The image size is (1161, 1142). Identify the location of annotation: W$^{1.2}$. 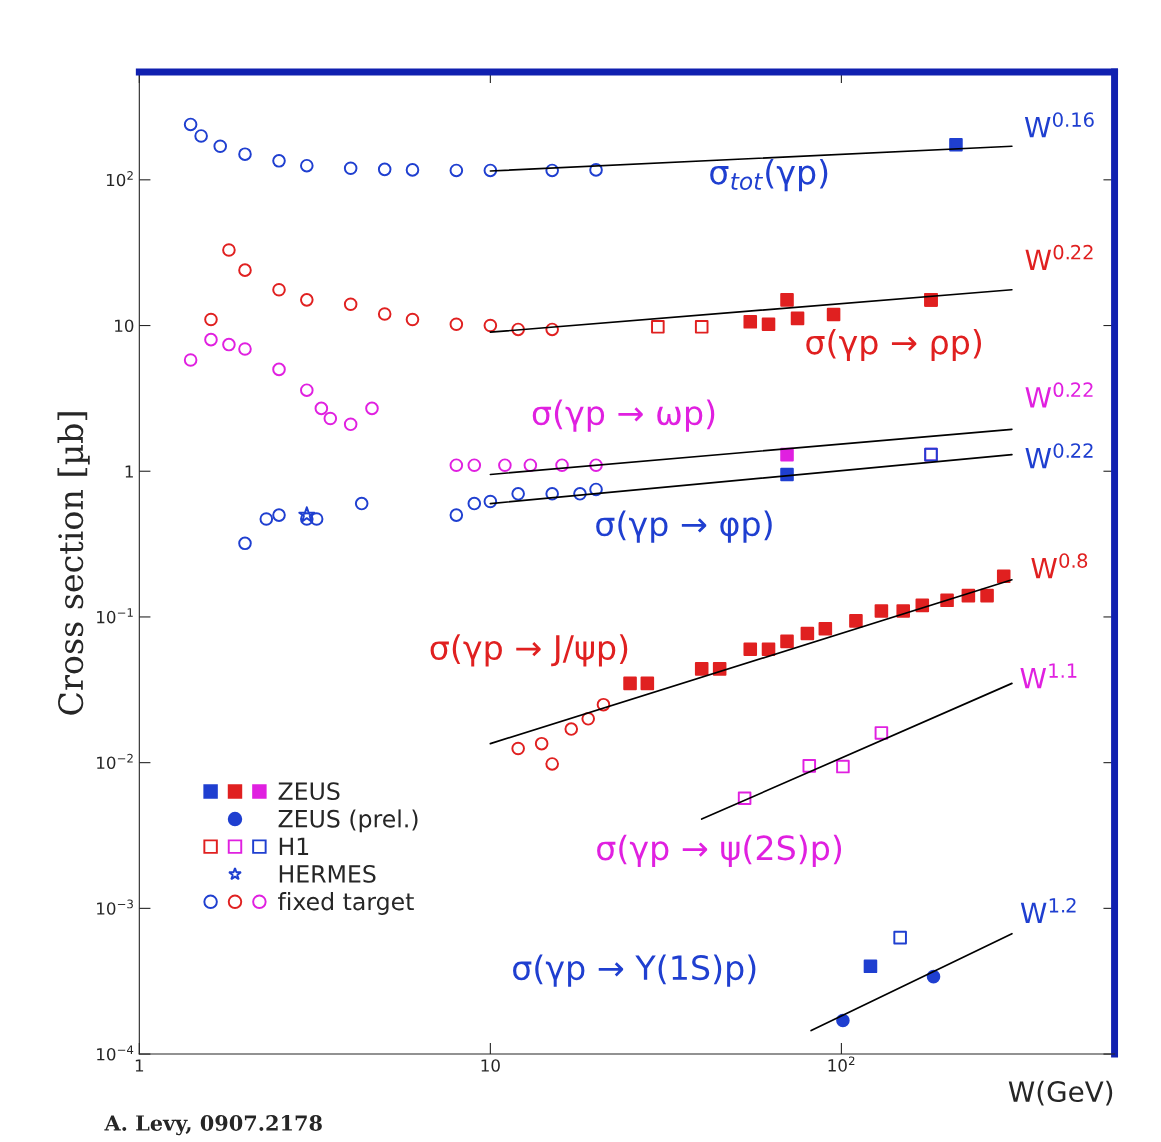
(1048, 910).